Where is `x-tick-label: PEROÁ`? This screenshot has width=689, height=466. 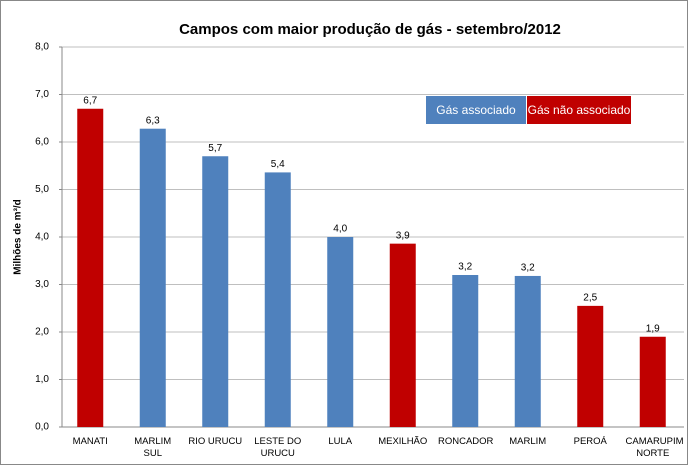
x-tick-label: PEROÁ is located at coordinates (590, 441).